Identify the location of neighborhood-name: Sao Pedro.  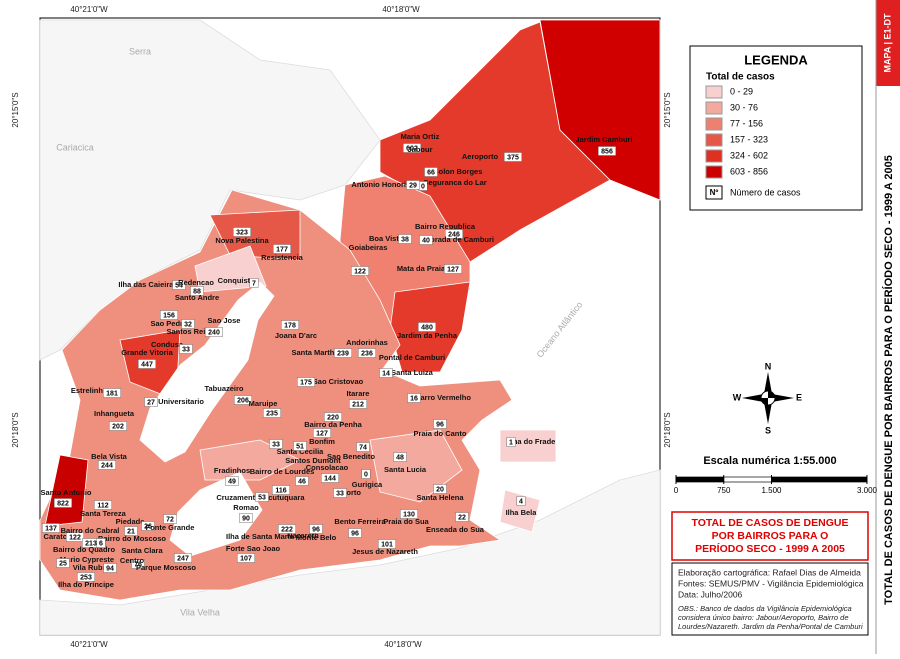
(169, 323).